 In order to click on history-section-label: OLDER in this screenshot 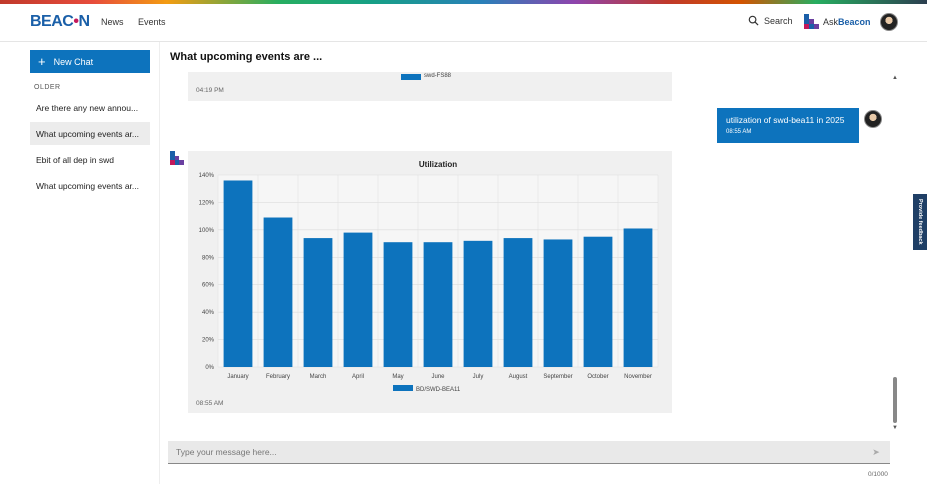, I will do `click(47, 87)`.